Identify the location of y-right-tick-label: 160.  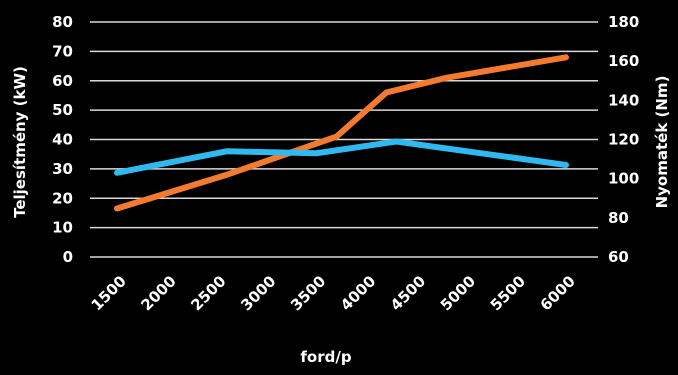
(623, 61).